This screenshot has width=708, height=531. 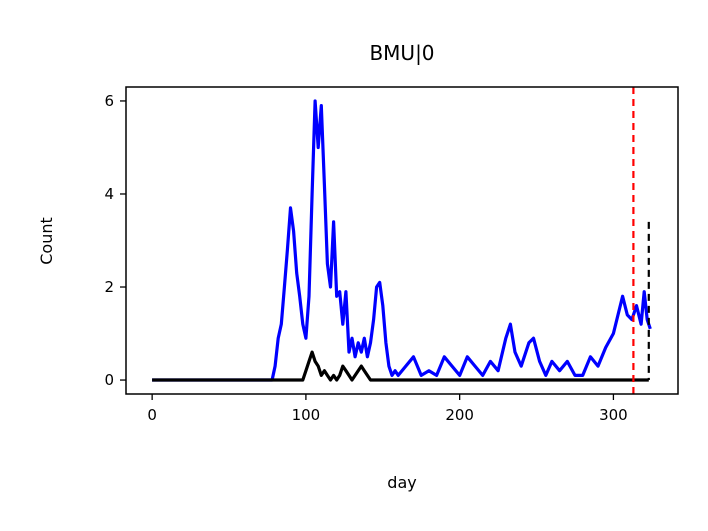 What do you see at coordinates (109, 380) in the screenshot?
I see `y-tick-label: 0` at bounding box center [109, 380].